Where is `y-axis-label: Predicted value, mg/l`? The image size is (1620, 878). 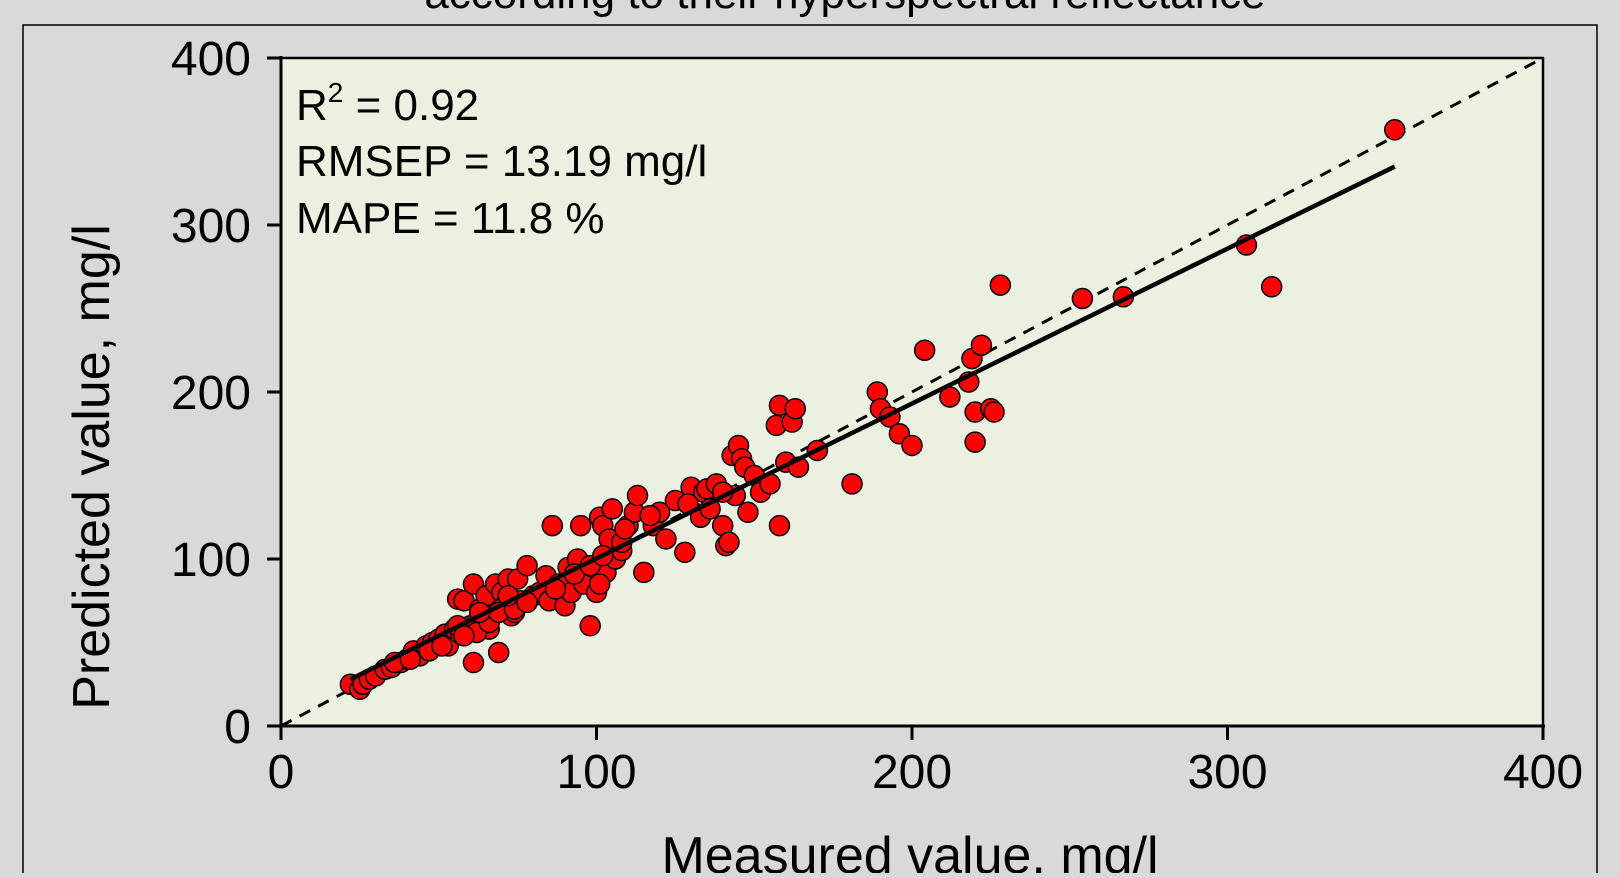
y-axis-label: Predicted value, mg/l is located at coordinates (92, 467).